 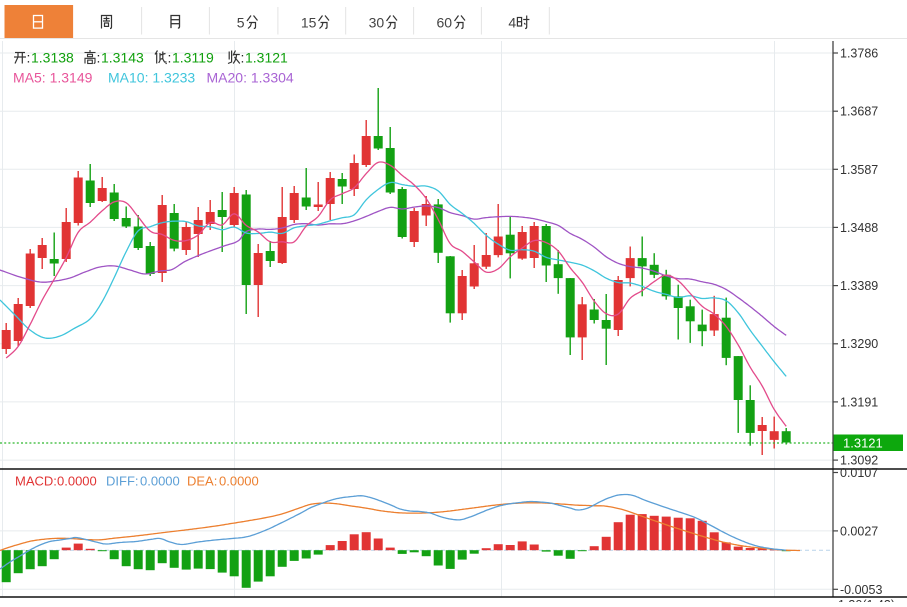 I want to click on svg-text: DEA:, so click(x=202, y=481).